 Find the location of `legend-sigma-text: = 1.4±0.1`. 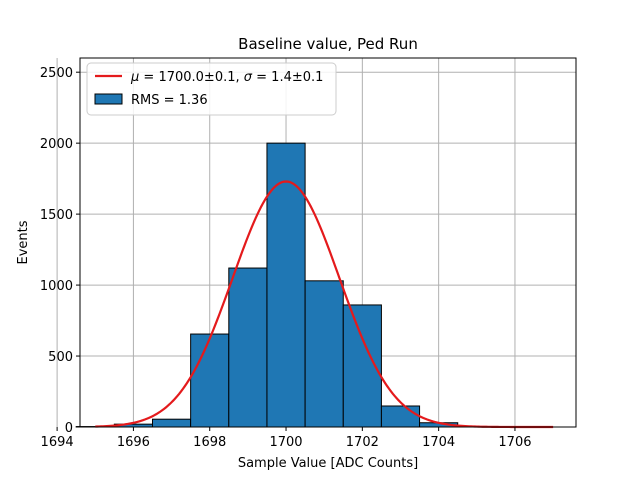

legend-sigma-text: = 1.4±0.1 is located at coordinates (287, 77).